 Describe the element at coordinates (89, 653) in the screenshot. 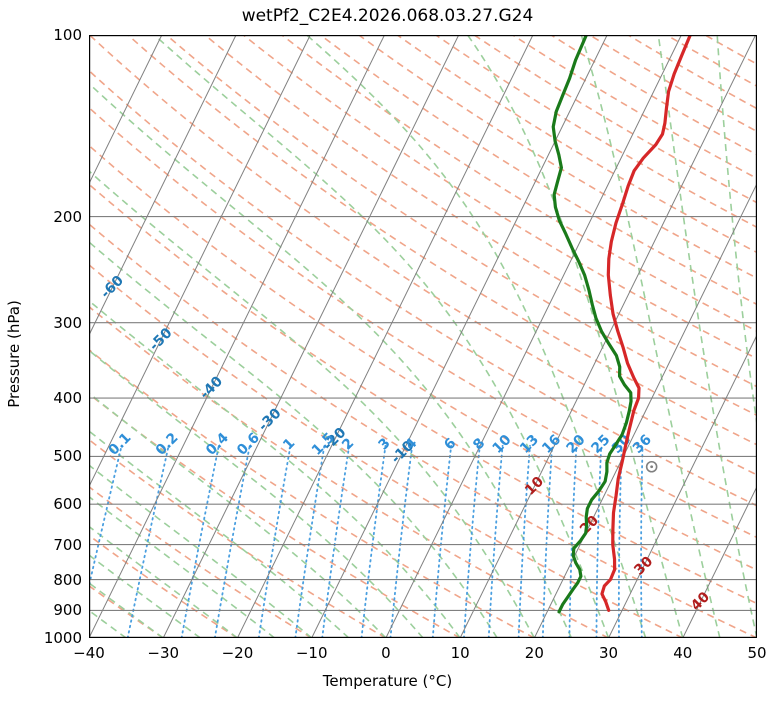

I see `x-tick-label: −40` at that location.